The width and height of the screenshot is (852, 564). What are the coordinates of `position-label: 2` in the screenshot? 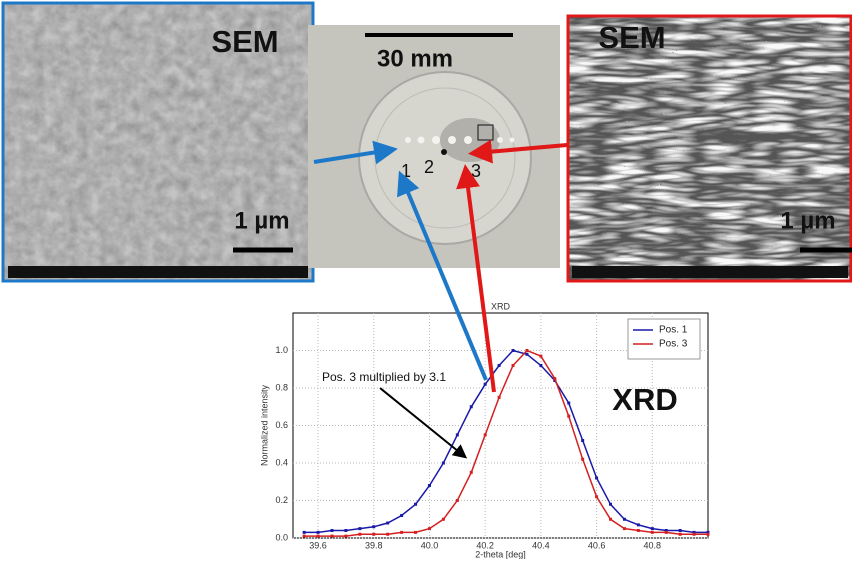 It's located at (429, 167).